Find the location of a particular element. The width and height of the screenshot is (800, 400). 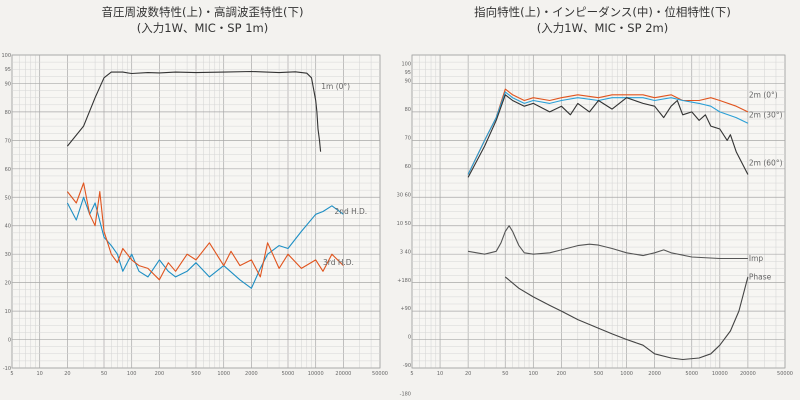

y-tick-label: +90 is located at coordinates (405, 309).